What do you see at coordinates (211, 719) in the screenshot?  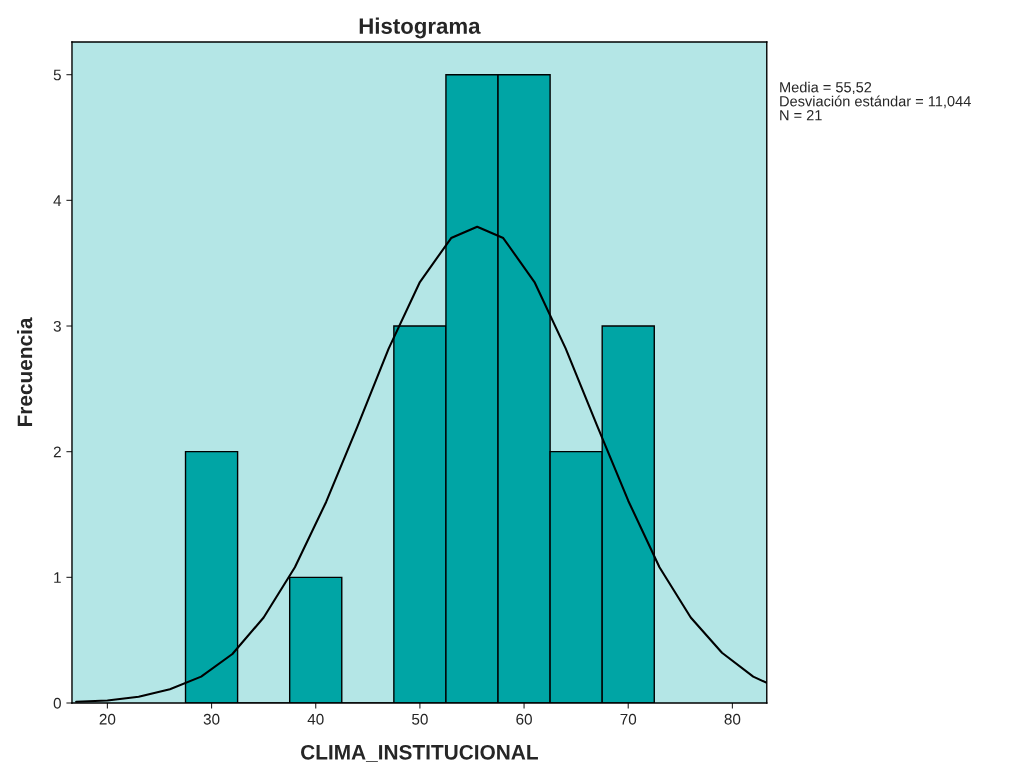 I see `x-tick-label: 30` at bounding box center [211, 719].